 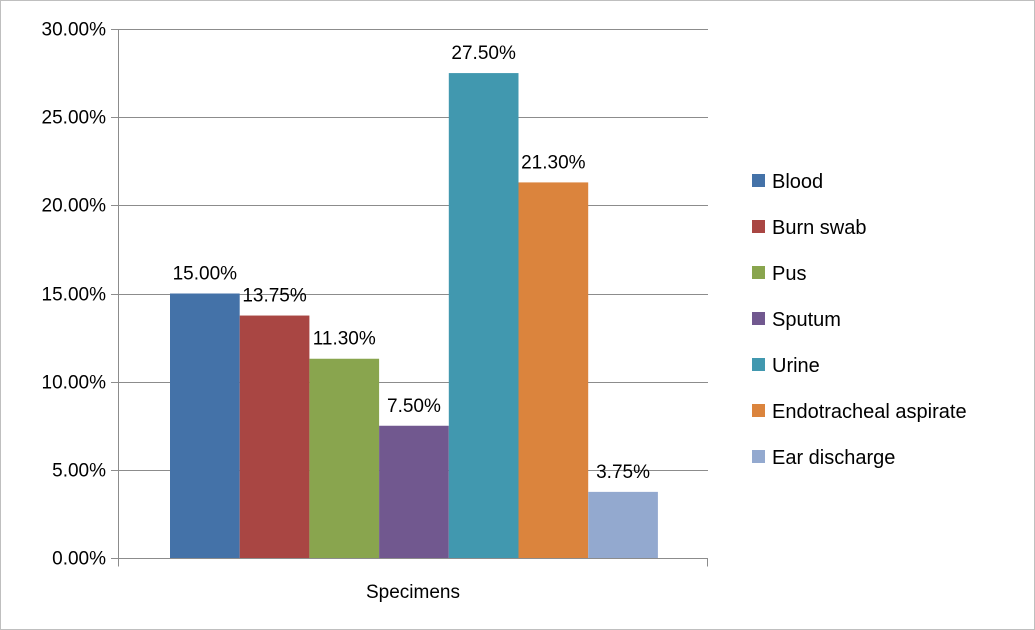 What do you see at coordinates (274, 296) in the screenshot?
I see `data-label: 13.75%` at bounding box center [274, 296].